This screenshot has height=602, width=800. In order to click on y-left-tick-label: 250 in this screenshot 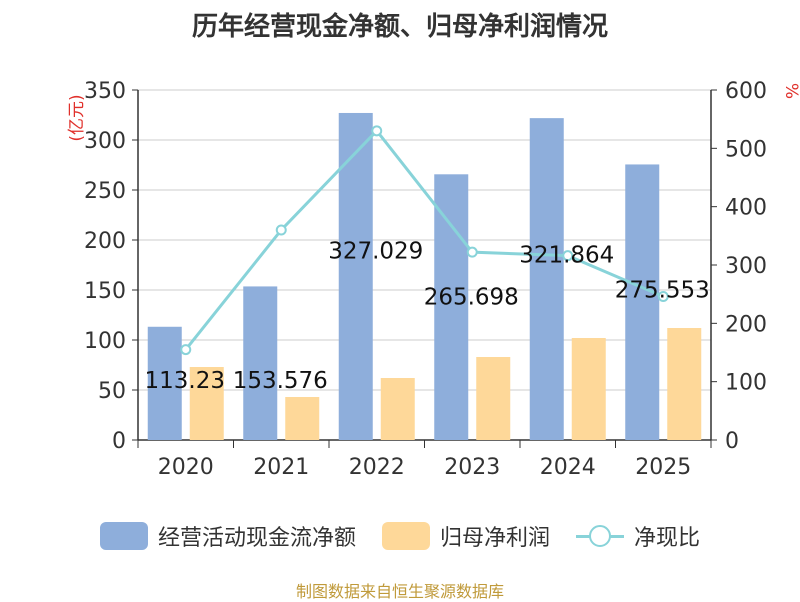, I will do `click(105, 191)`.